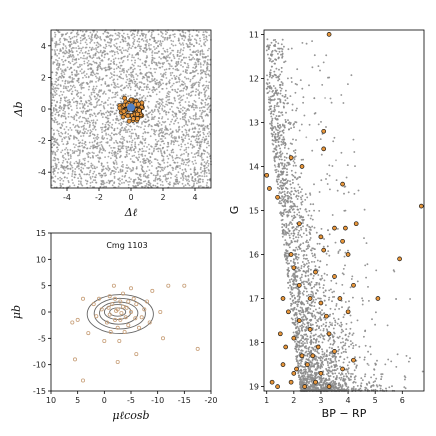  I want to click on pm-ytick-label: 5, so click(43, 286).